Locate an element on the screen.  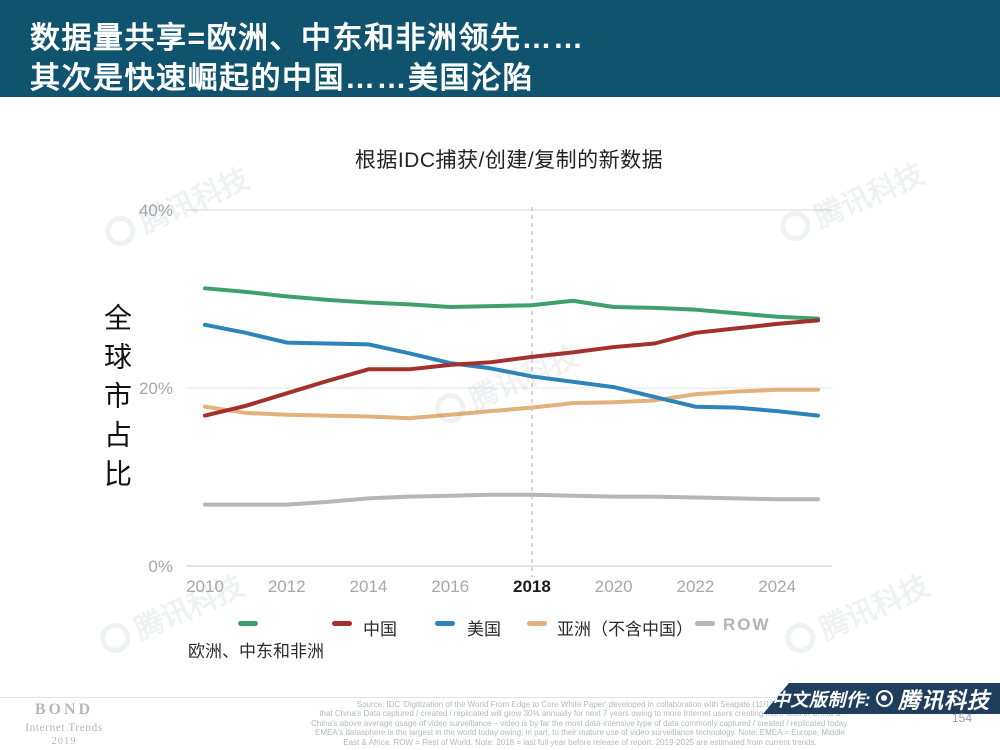
svg-text: 0% is located at coordinates (160, 566).